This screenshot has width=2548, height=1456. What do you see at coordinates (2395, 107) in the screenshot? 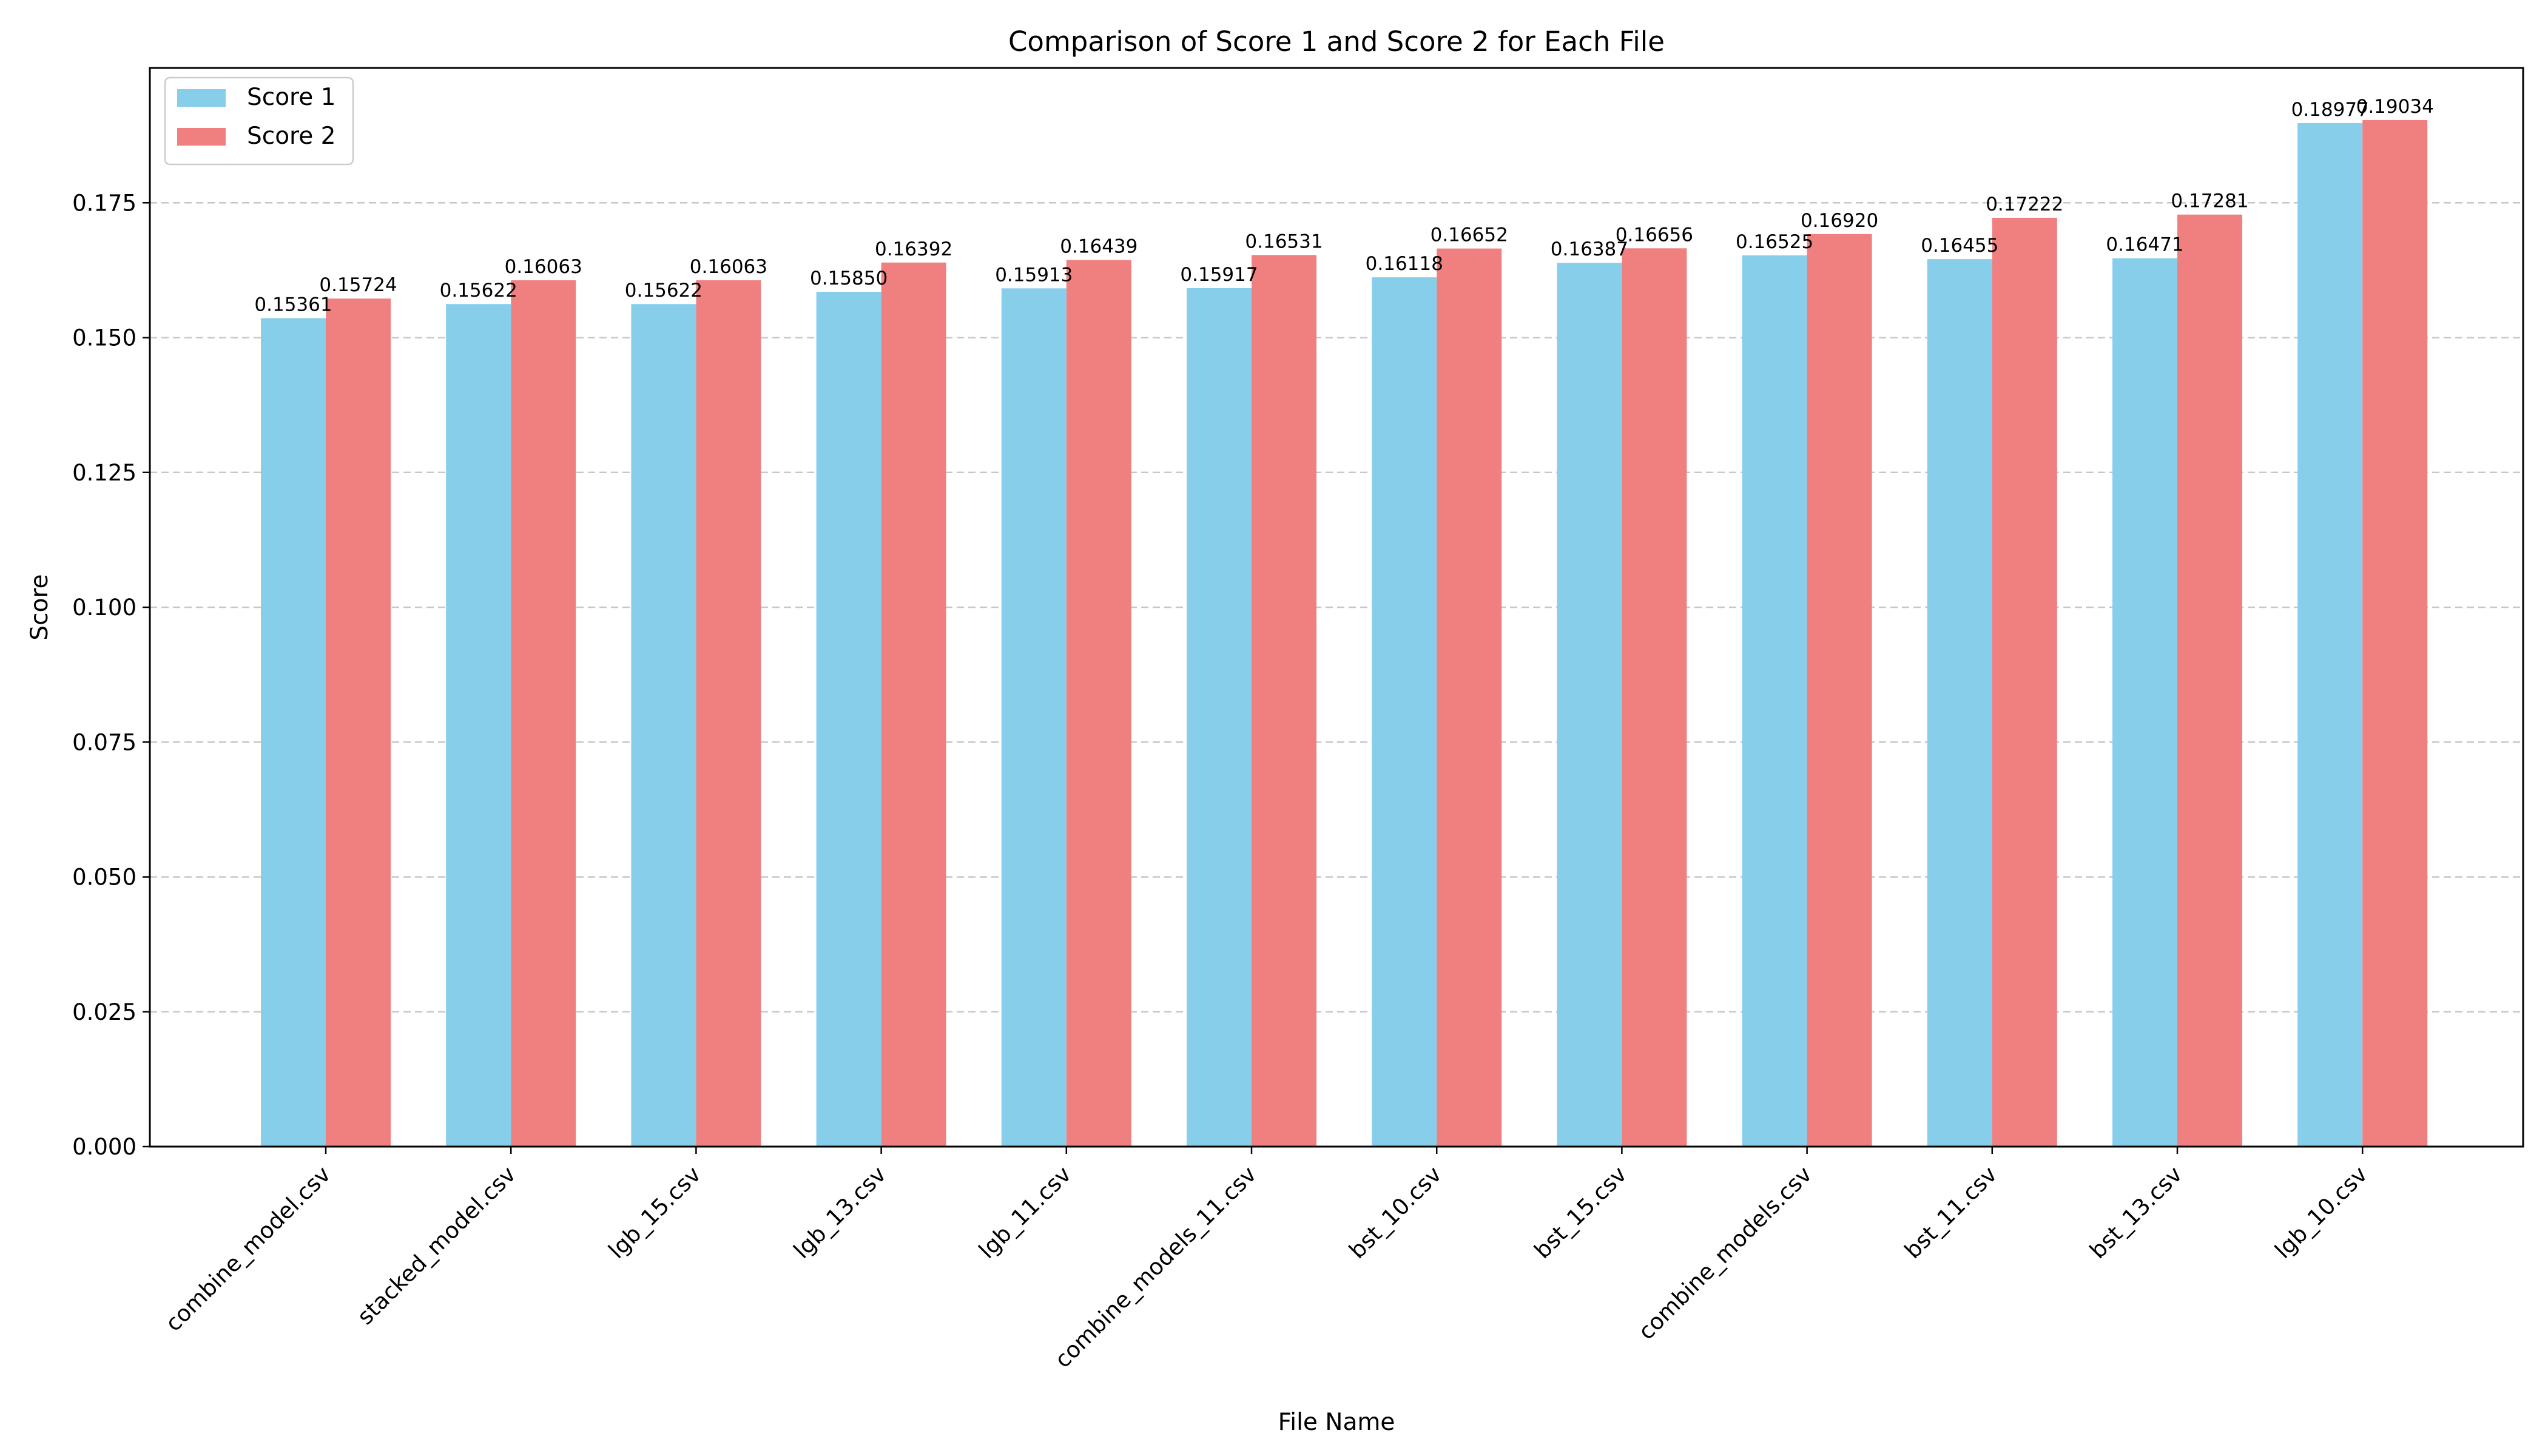
I see `data-label: 0.19034` at bounding box center [2395, 107].